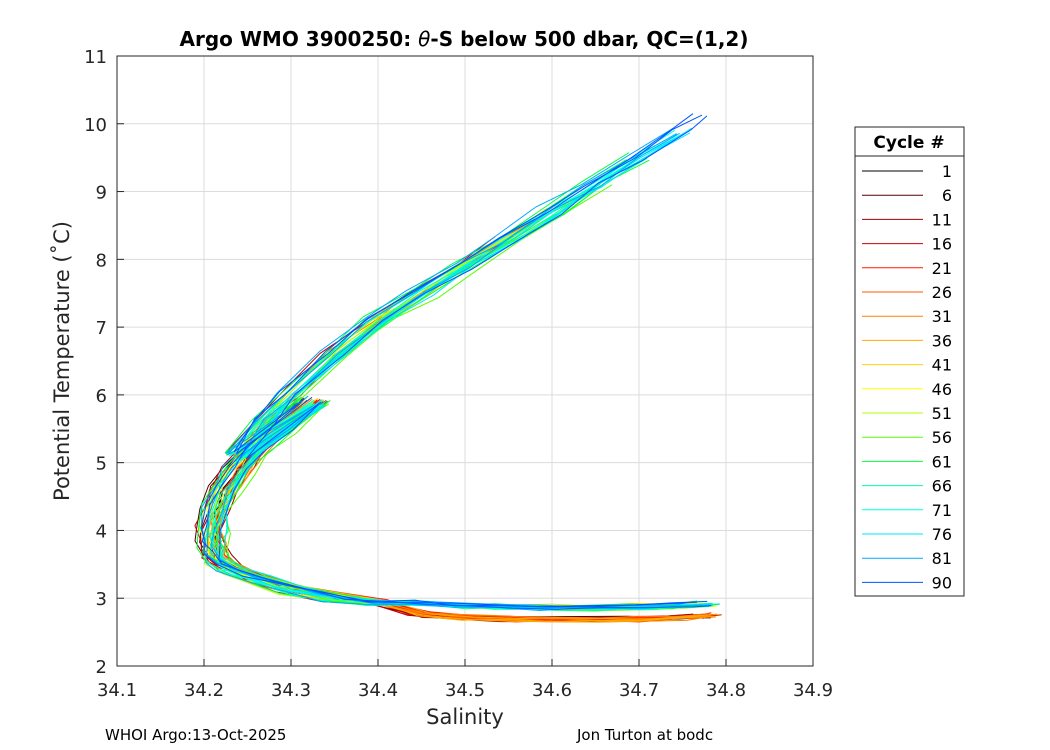  What do you see at coordinates (291, 690) in the screenshot?
I see `x-tick-label: 34.3` at bounding box center [291, 690].